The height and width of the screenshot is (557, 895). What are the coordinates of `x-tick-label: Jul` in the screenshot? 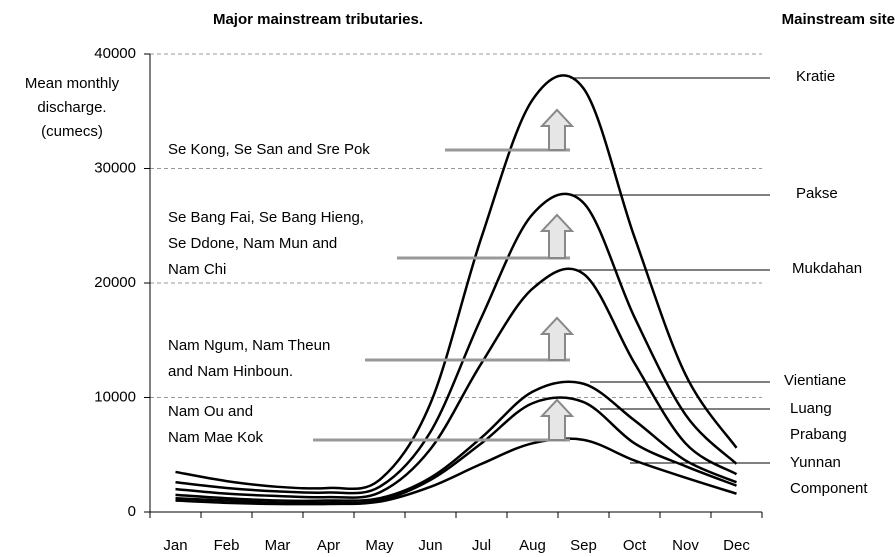 It's located at (481, 545).